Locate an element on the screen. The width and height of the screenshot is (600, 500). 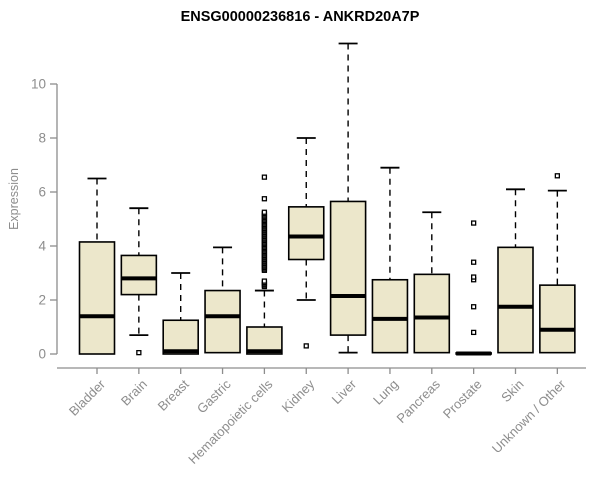
box-group-breast is located at coordinates (180, 313).